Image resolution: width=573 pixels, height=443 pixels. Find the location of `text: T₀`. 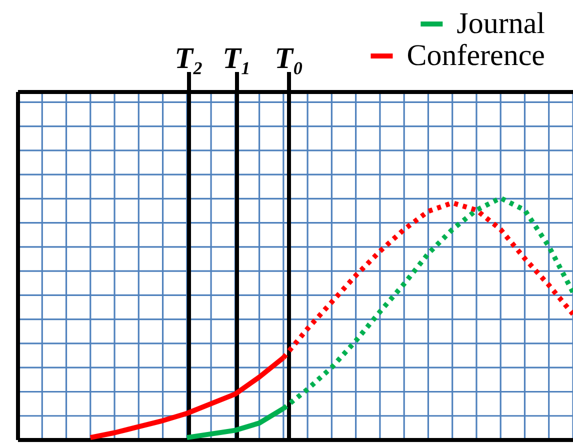

text: T₀ is located at coordinates (289, 58).